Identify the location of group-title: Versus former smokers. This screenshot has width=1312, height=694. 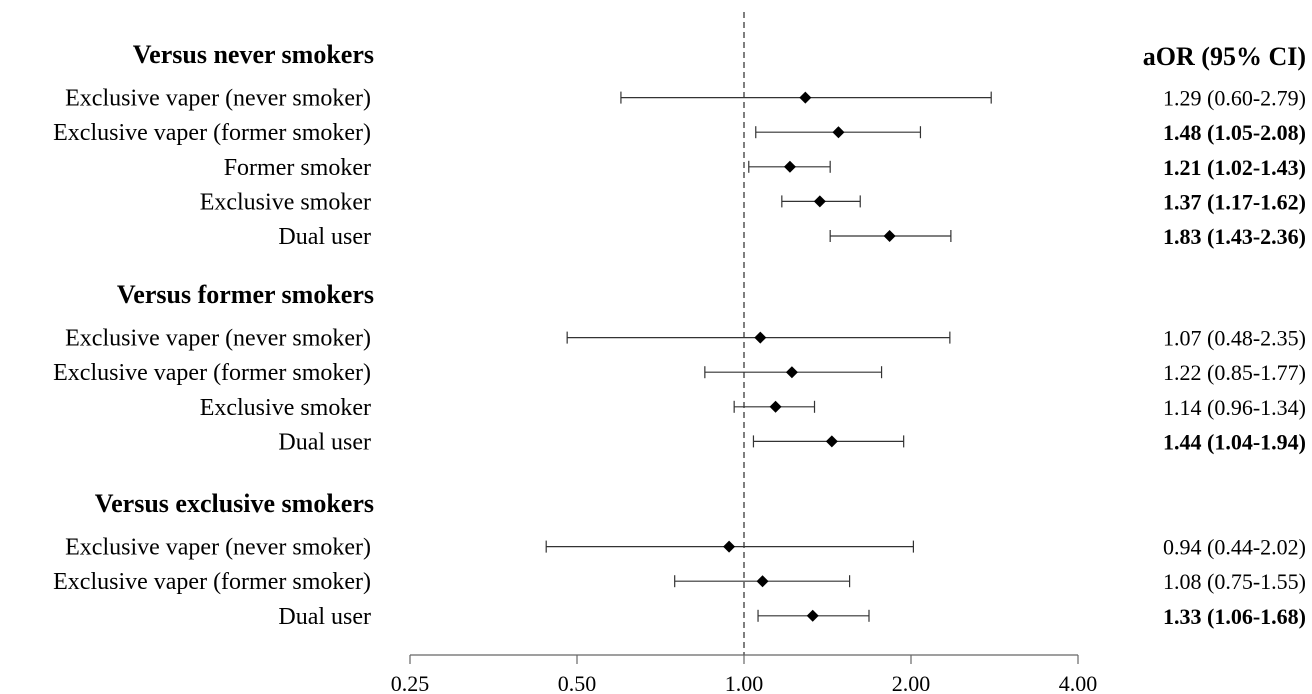
(245, 294).